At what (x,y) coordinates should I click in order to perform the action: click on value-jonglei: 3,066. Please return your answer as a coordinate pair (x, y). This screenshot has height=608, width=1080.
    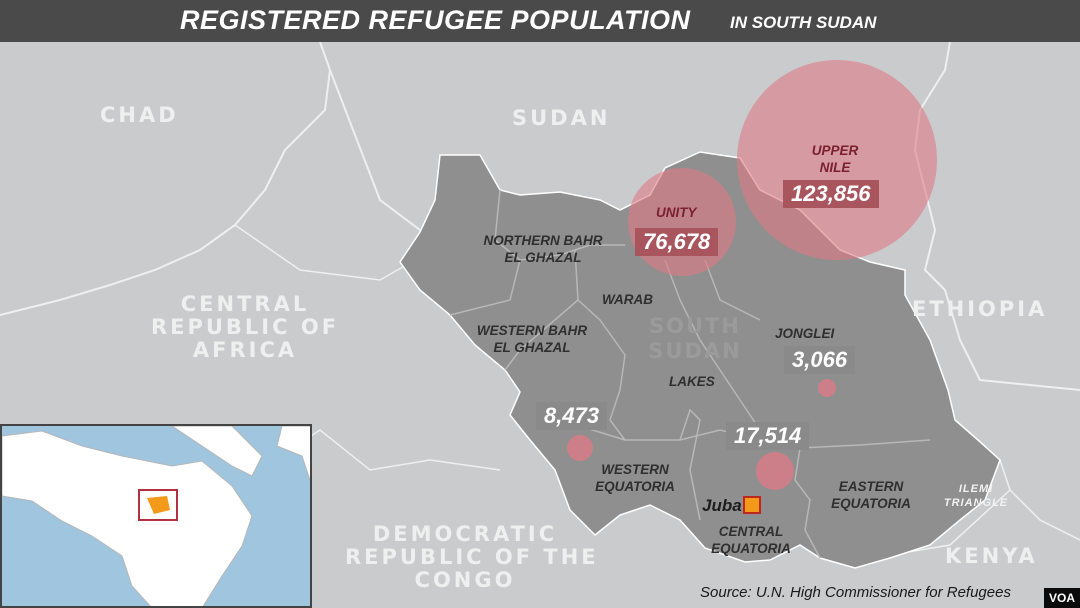
    Looking at the image, I should click on (820, 360).